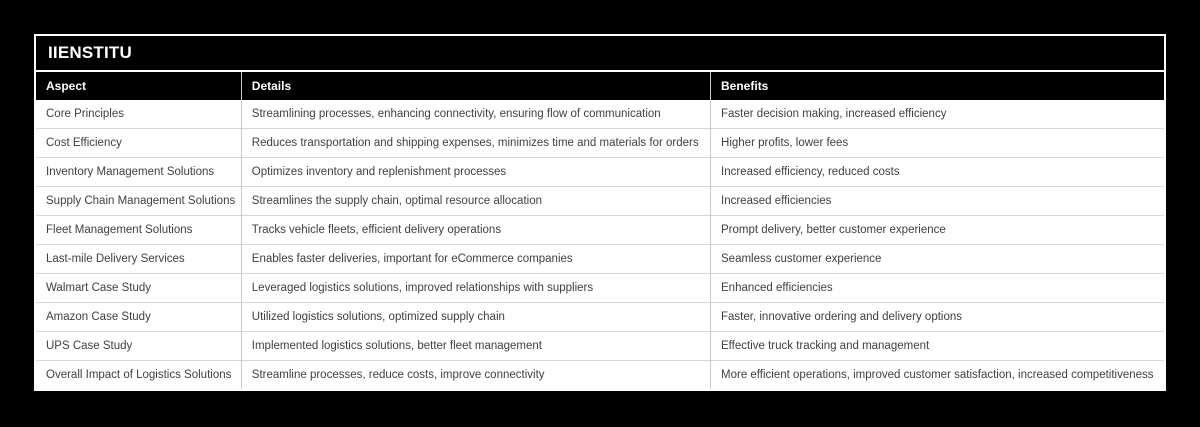 This screenshot has height=427, width=1200. Describe the element at coordinates (937, 288) in the screenshot. I see `table-cell: Enhanced efficiencies` at that location.